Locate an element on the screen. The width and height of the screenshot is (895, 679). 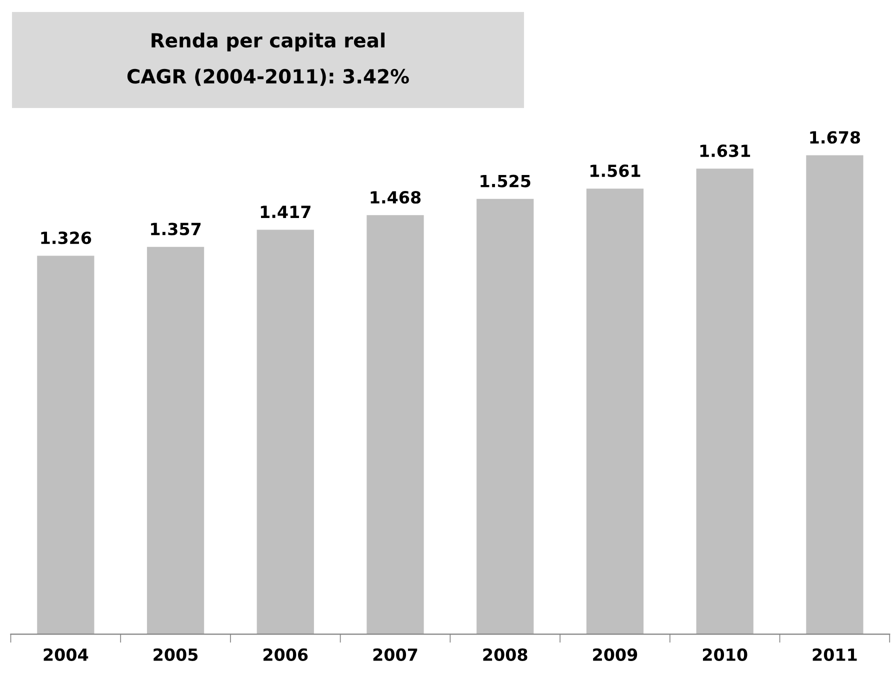
data-label: 1.631 is located at coordinates (725, 151).